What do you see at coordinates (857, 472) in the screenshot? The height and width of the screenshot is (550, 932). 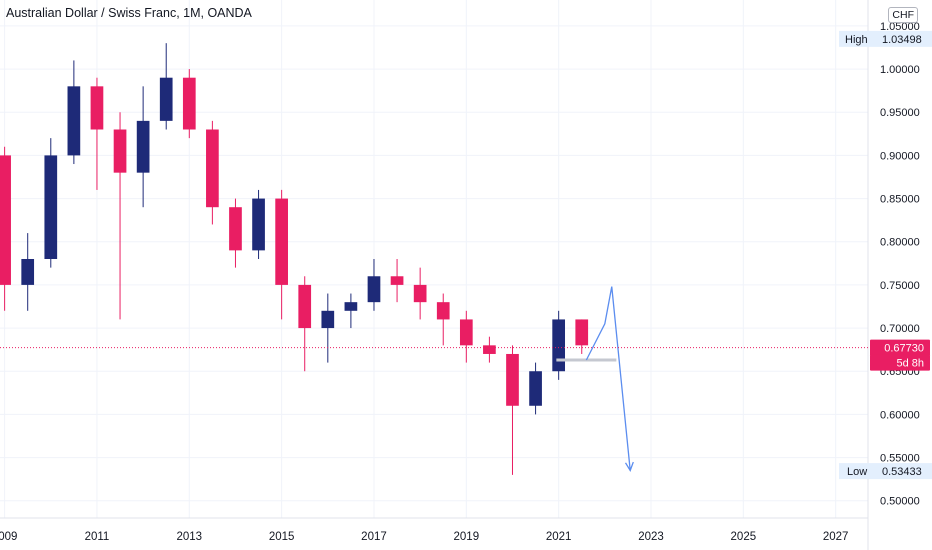 I see `low-label: Low` at bounding box center [857, 472].